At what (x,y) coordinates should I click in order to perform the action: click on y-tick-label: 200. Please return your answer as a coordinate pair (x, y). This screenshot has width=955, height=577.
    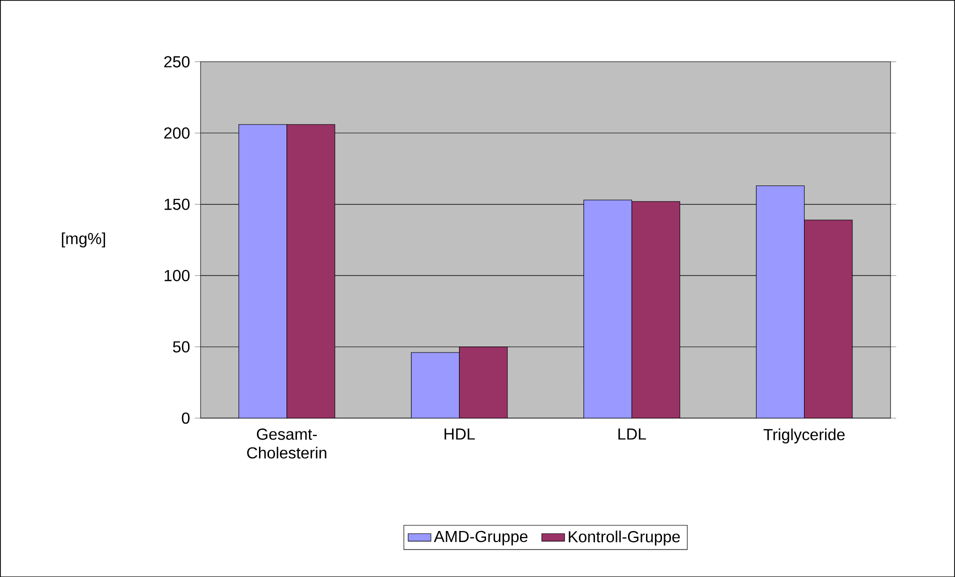
    Looking at the image, I should click on (177, 133).